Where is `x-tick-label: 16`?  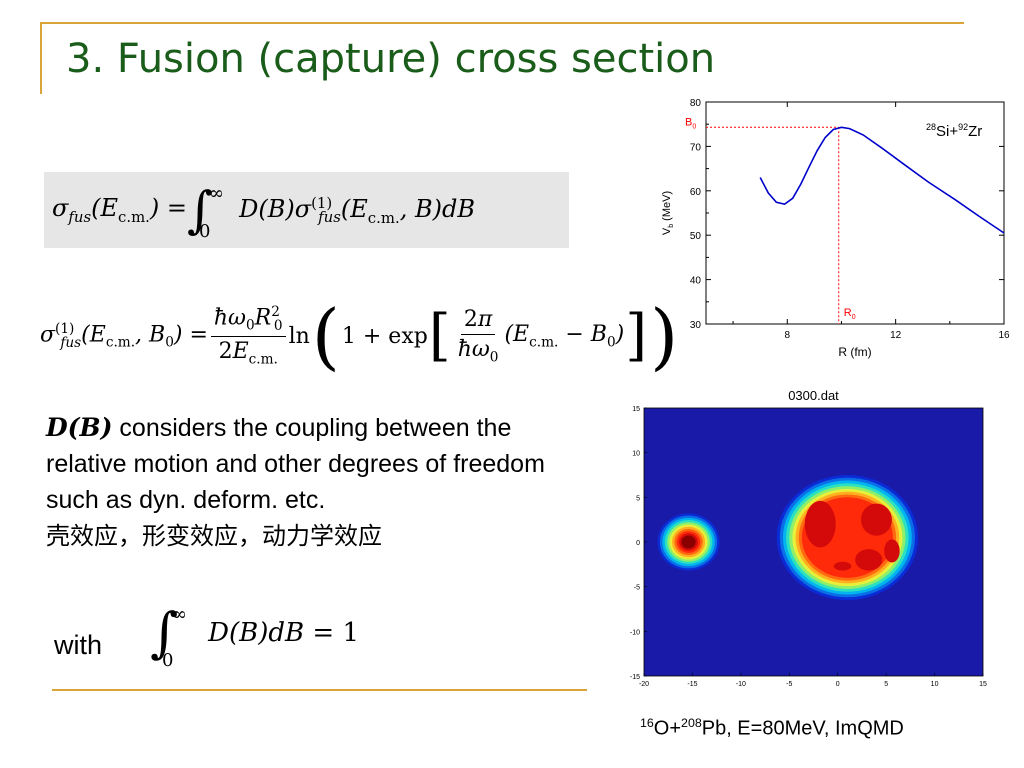 x-tick-label: 16 is located at coordinates (1004, 335).